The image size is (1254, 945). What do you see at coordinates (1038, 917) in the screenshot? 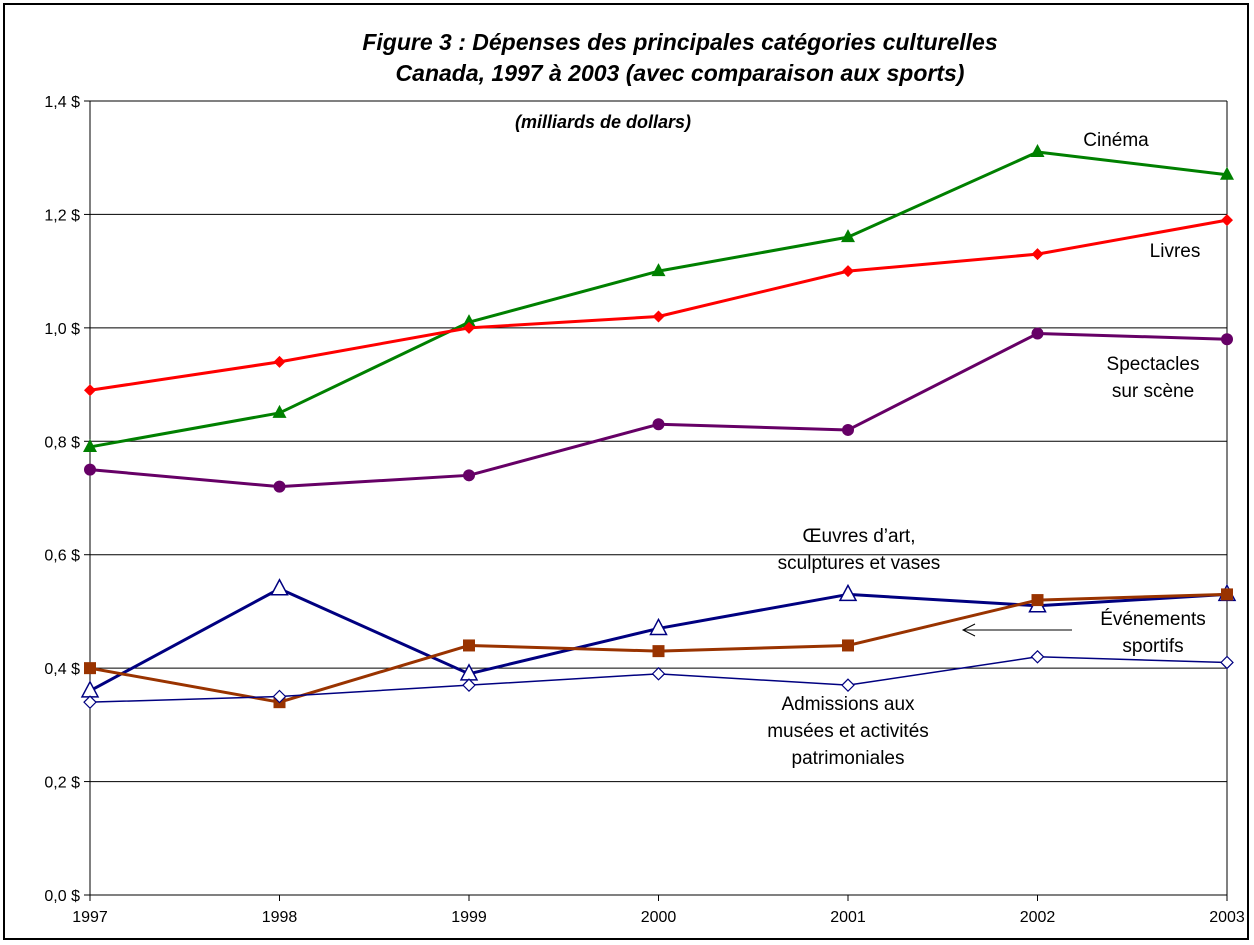
I see `x-tick-label: 2002` at bounding box center [1038, 917].